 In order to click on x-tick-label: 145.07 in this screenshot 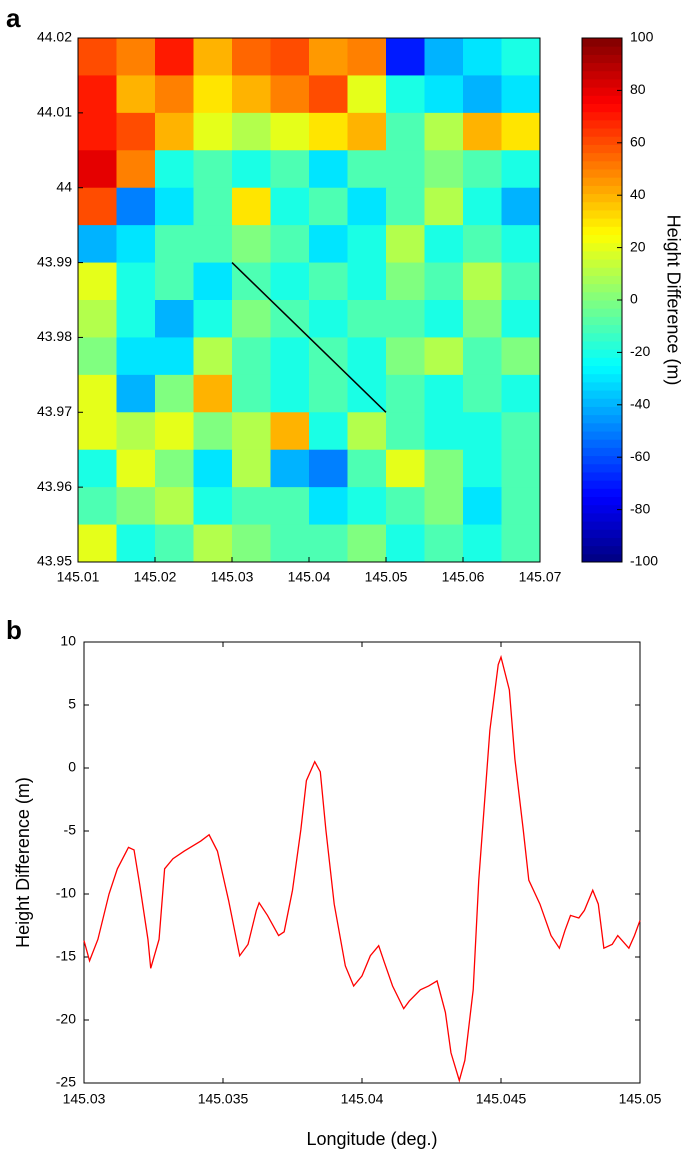, I will do `click(540, 577)`.